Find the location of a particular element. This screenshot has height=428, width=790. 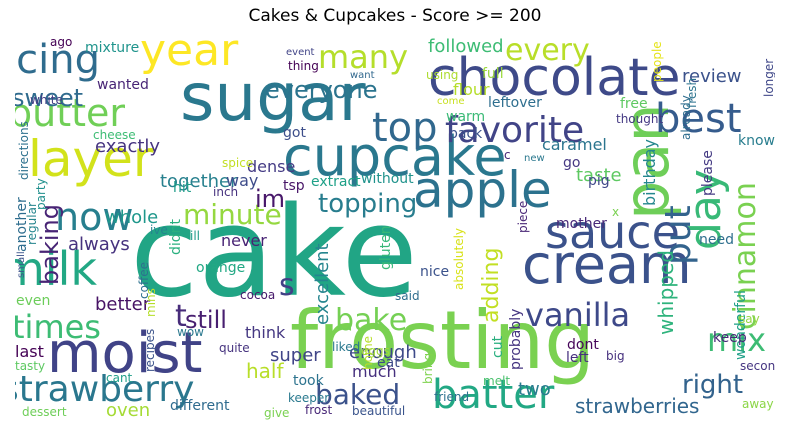

word-chocolate: chocolate is located at coordinates (554, 78).